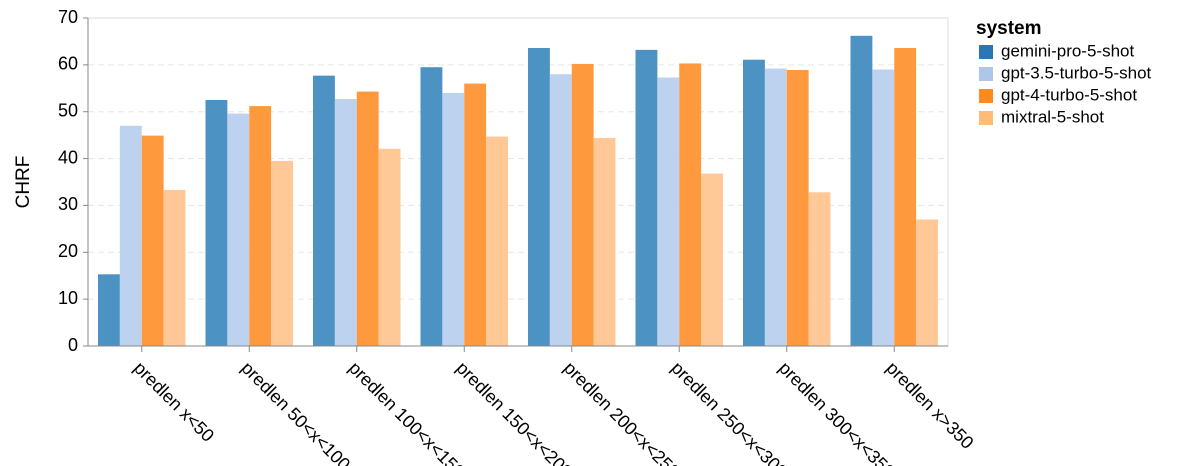 Image resolution: width=1196 pixels, height=466 pixels. I want to click on y-tick-label: 40, so click(68, 157).